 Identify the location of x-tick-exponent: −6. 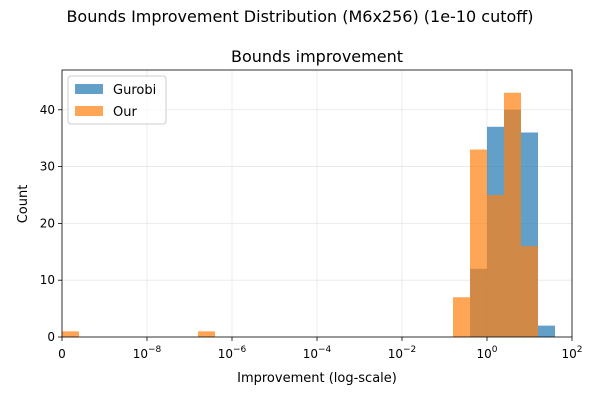
(240, 350).